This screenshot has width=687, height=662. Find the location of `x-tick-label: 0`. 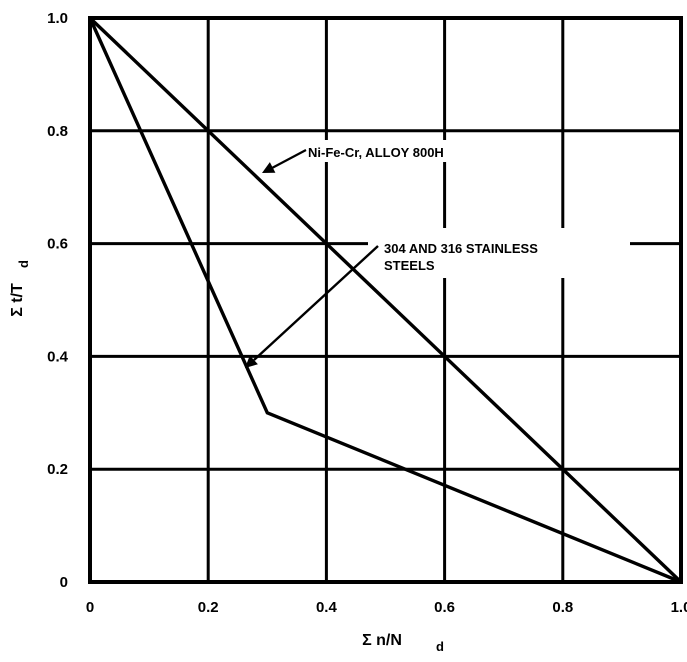

x-tick-label: 0 is located at coordinates (90, 607).